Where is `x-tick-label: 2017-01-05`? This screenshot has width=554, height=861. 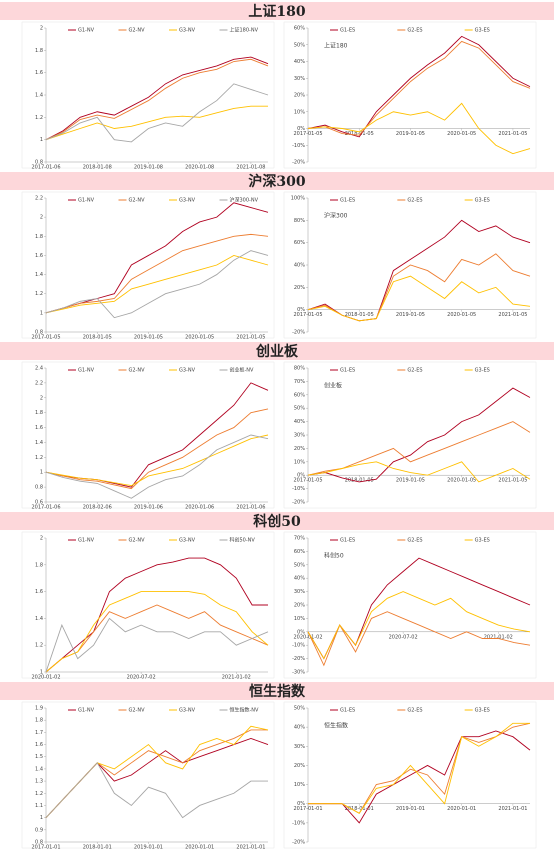 x-tick-label: 2017-01-05 is located at coordinates (307, 134).